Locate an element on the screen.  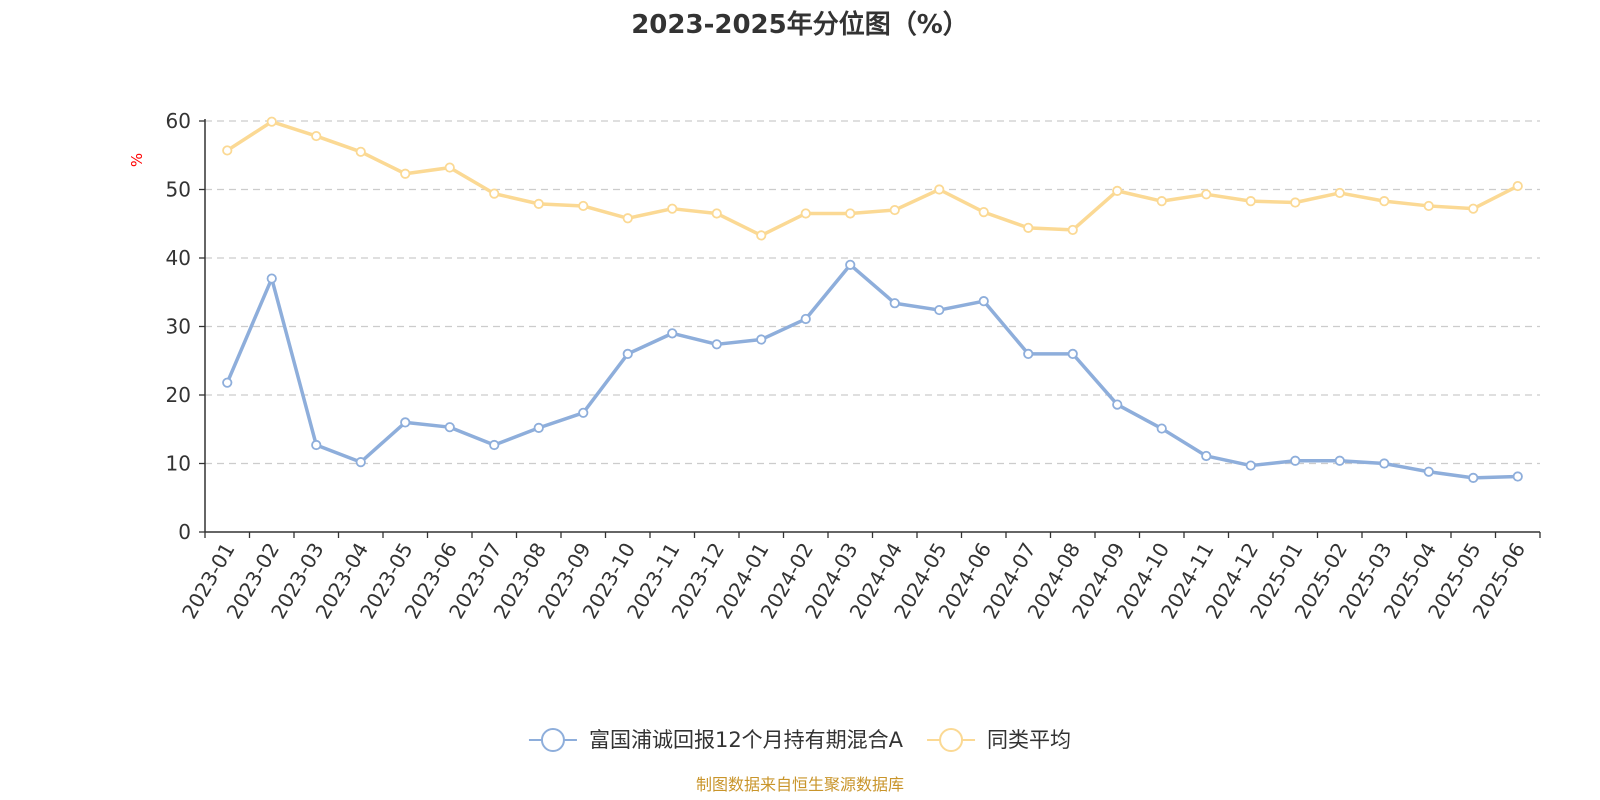
legend-item-0: 富国浦诚回报12个月持有期混合A is located at coordinates (716, 740).